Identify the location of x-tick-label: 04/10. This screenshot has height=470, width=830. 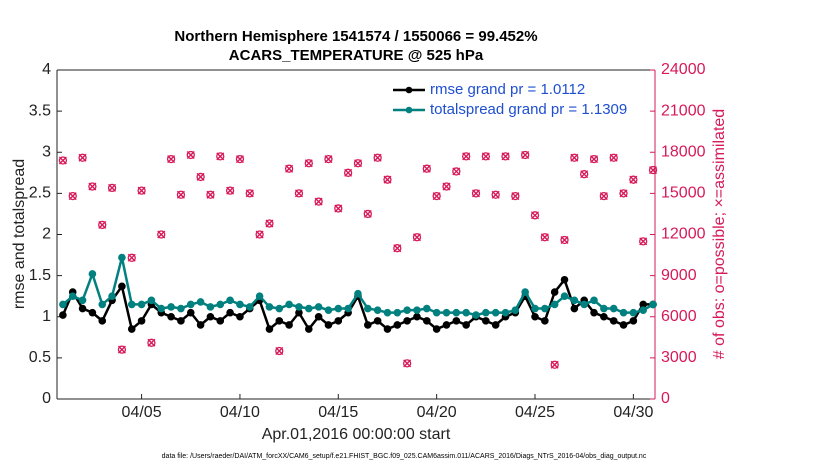
(240, 412).